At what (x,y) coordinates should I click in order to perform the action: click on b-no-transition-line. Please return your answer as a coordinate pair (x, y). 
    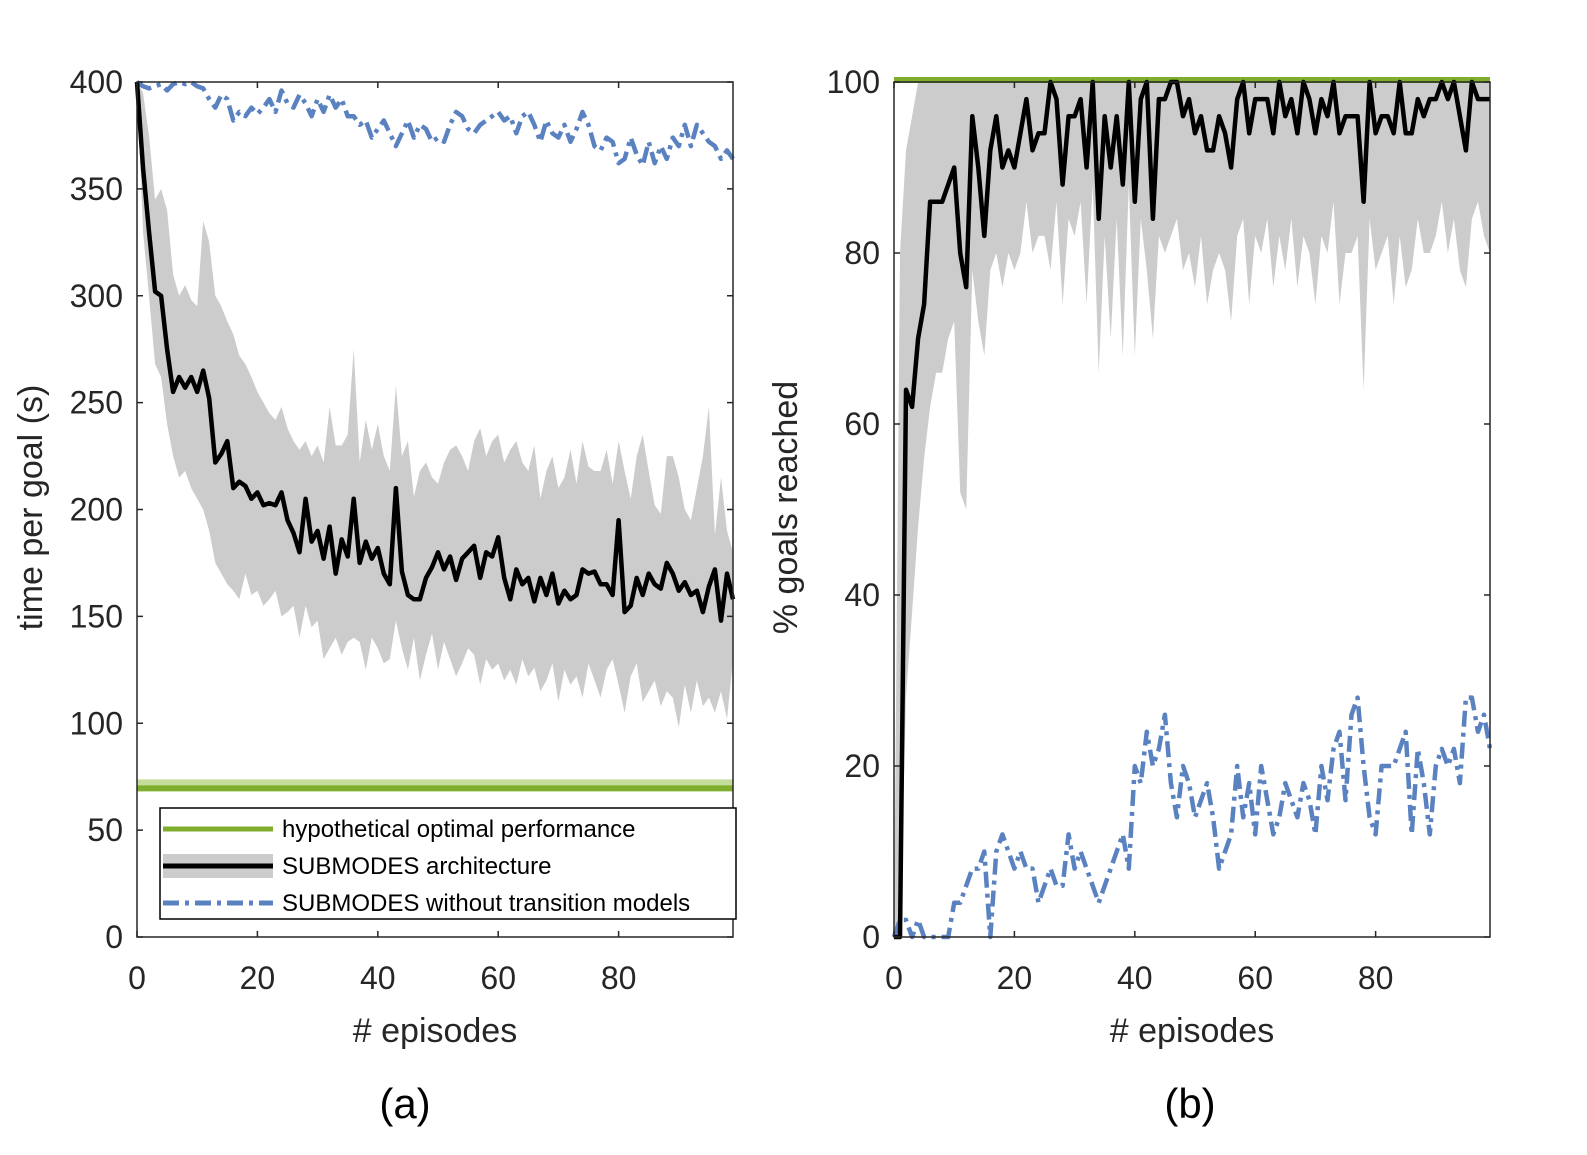
    Looking at the image, I should click on (1192, 817).